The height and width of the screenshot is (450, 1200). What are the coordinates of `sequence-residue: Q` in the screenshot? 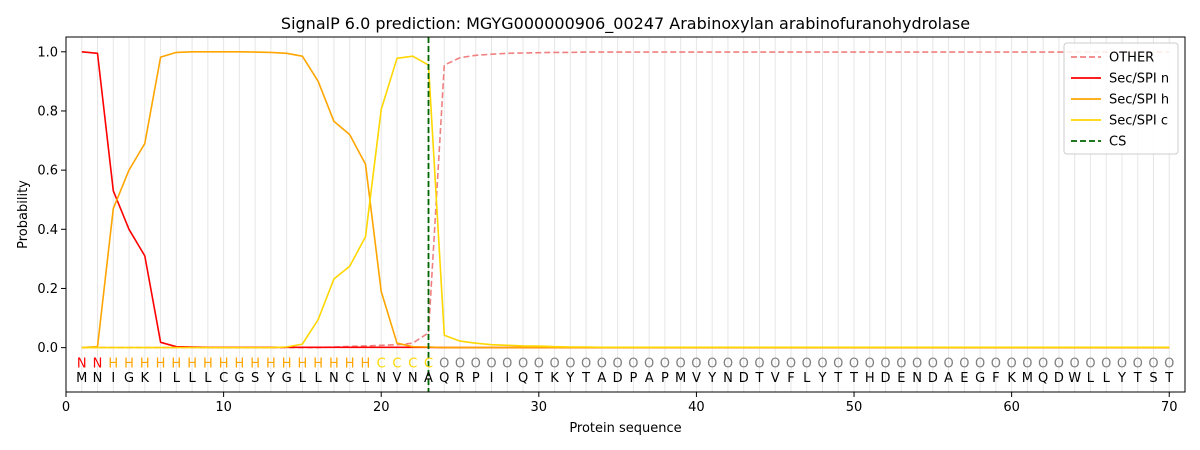 It's located at (1043, 378).